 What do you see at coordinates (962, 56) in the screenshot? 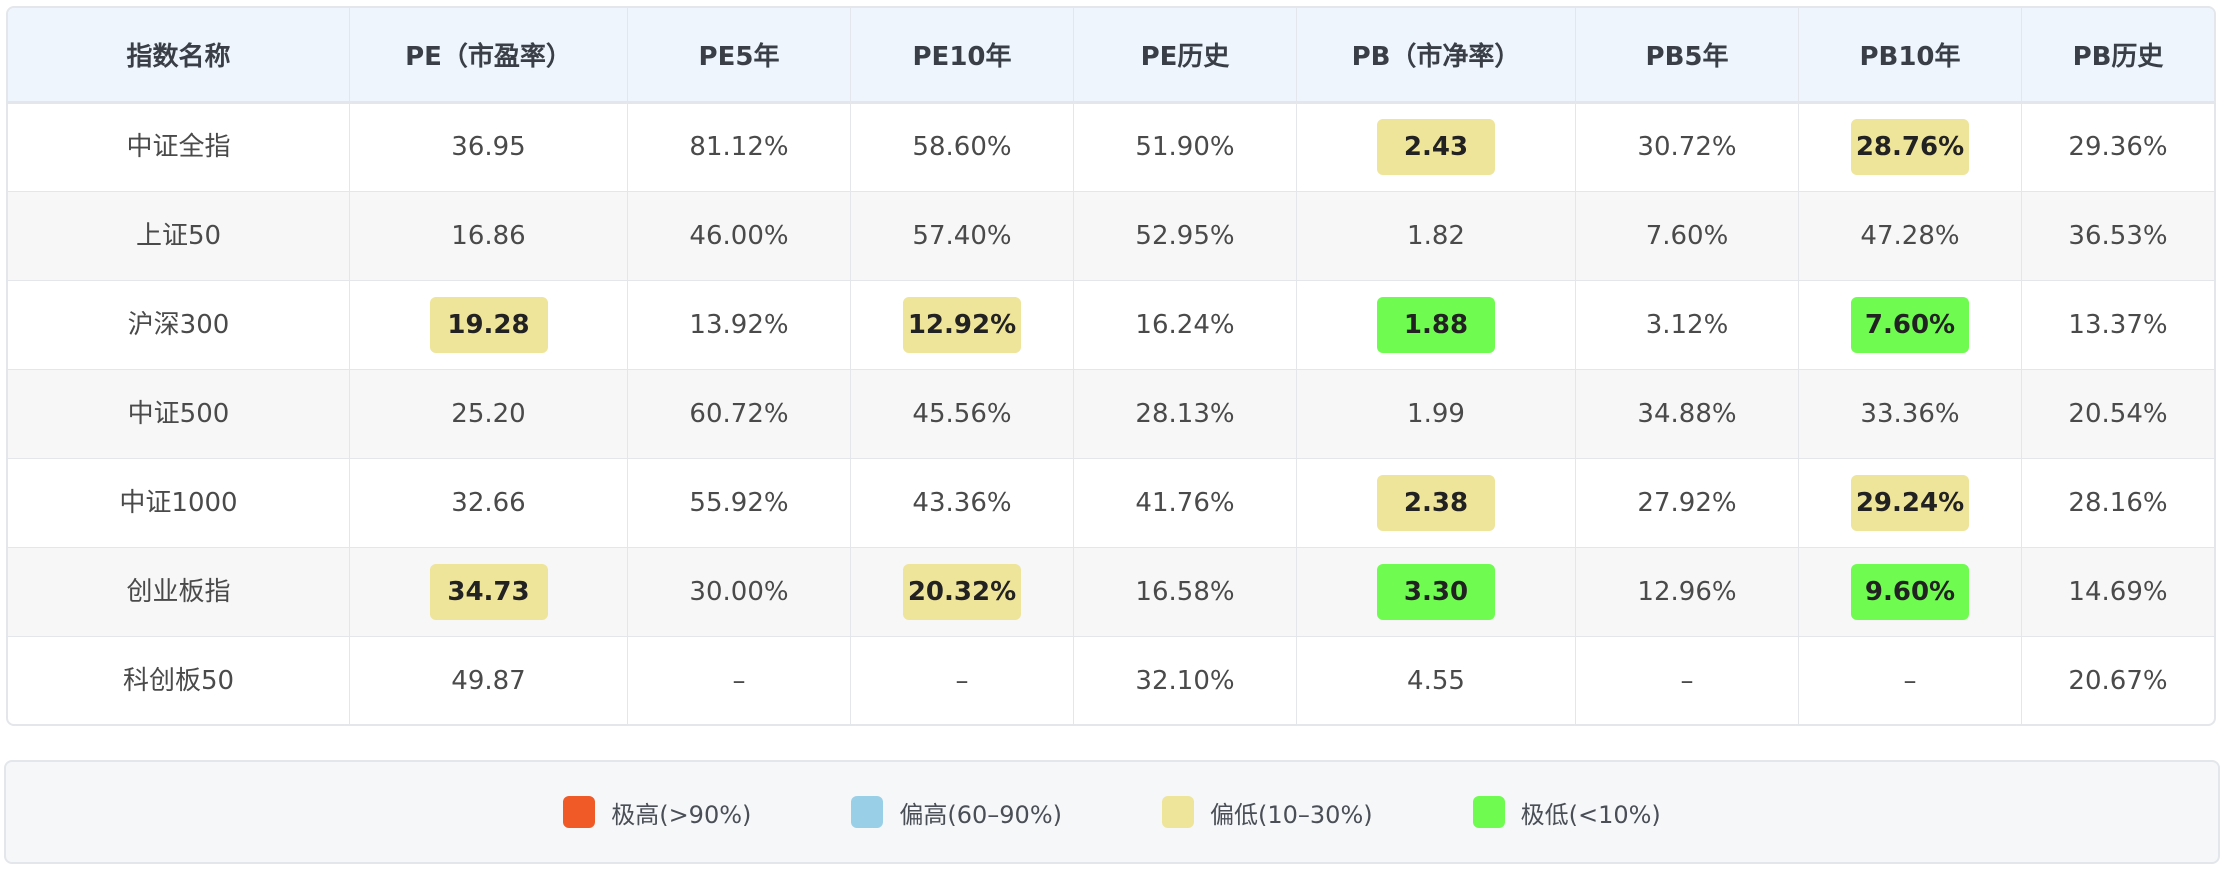
I see `header-pe-10y: PE10年` at bounding box center [962, 56].